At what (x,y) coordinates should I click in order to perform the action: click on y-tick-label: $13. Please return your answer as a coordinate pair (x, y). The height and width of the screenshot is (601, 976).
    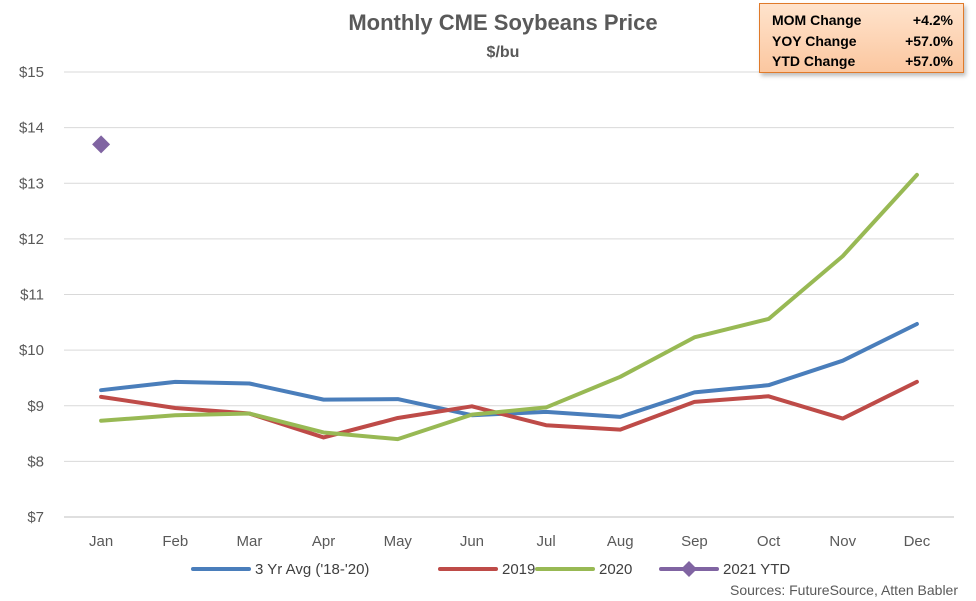
    Looking at the image, I should click on (31, 183).